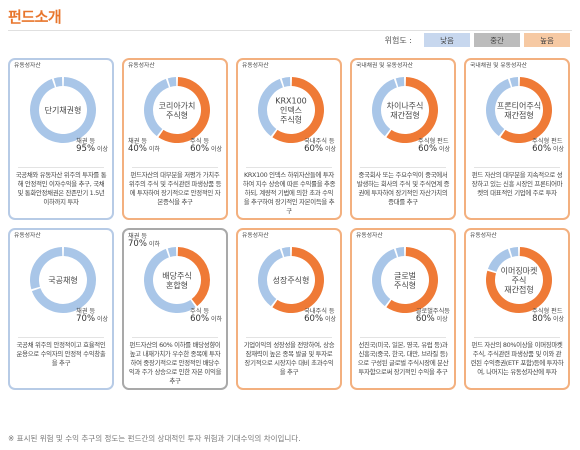 This screenshot has height=450, width=580. I want to click on fund-name: 인덱스, so click(291, 110).